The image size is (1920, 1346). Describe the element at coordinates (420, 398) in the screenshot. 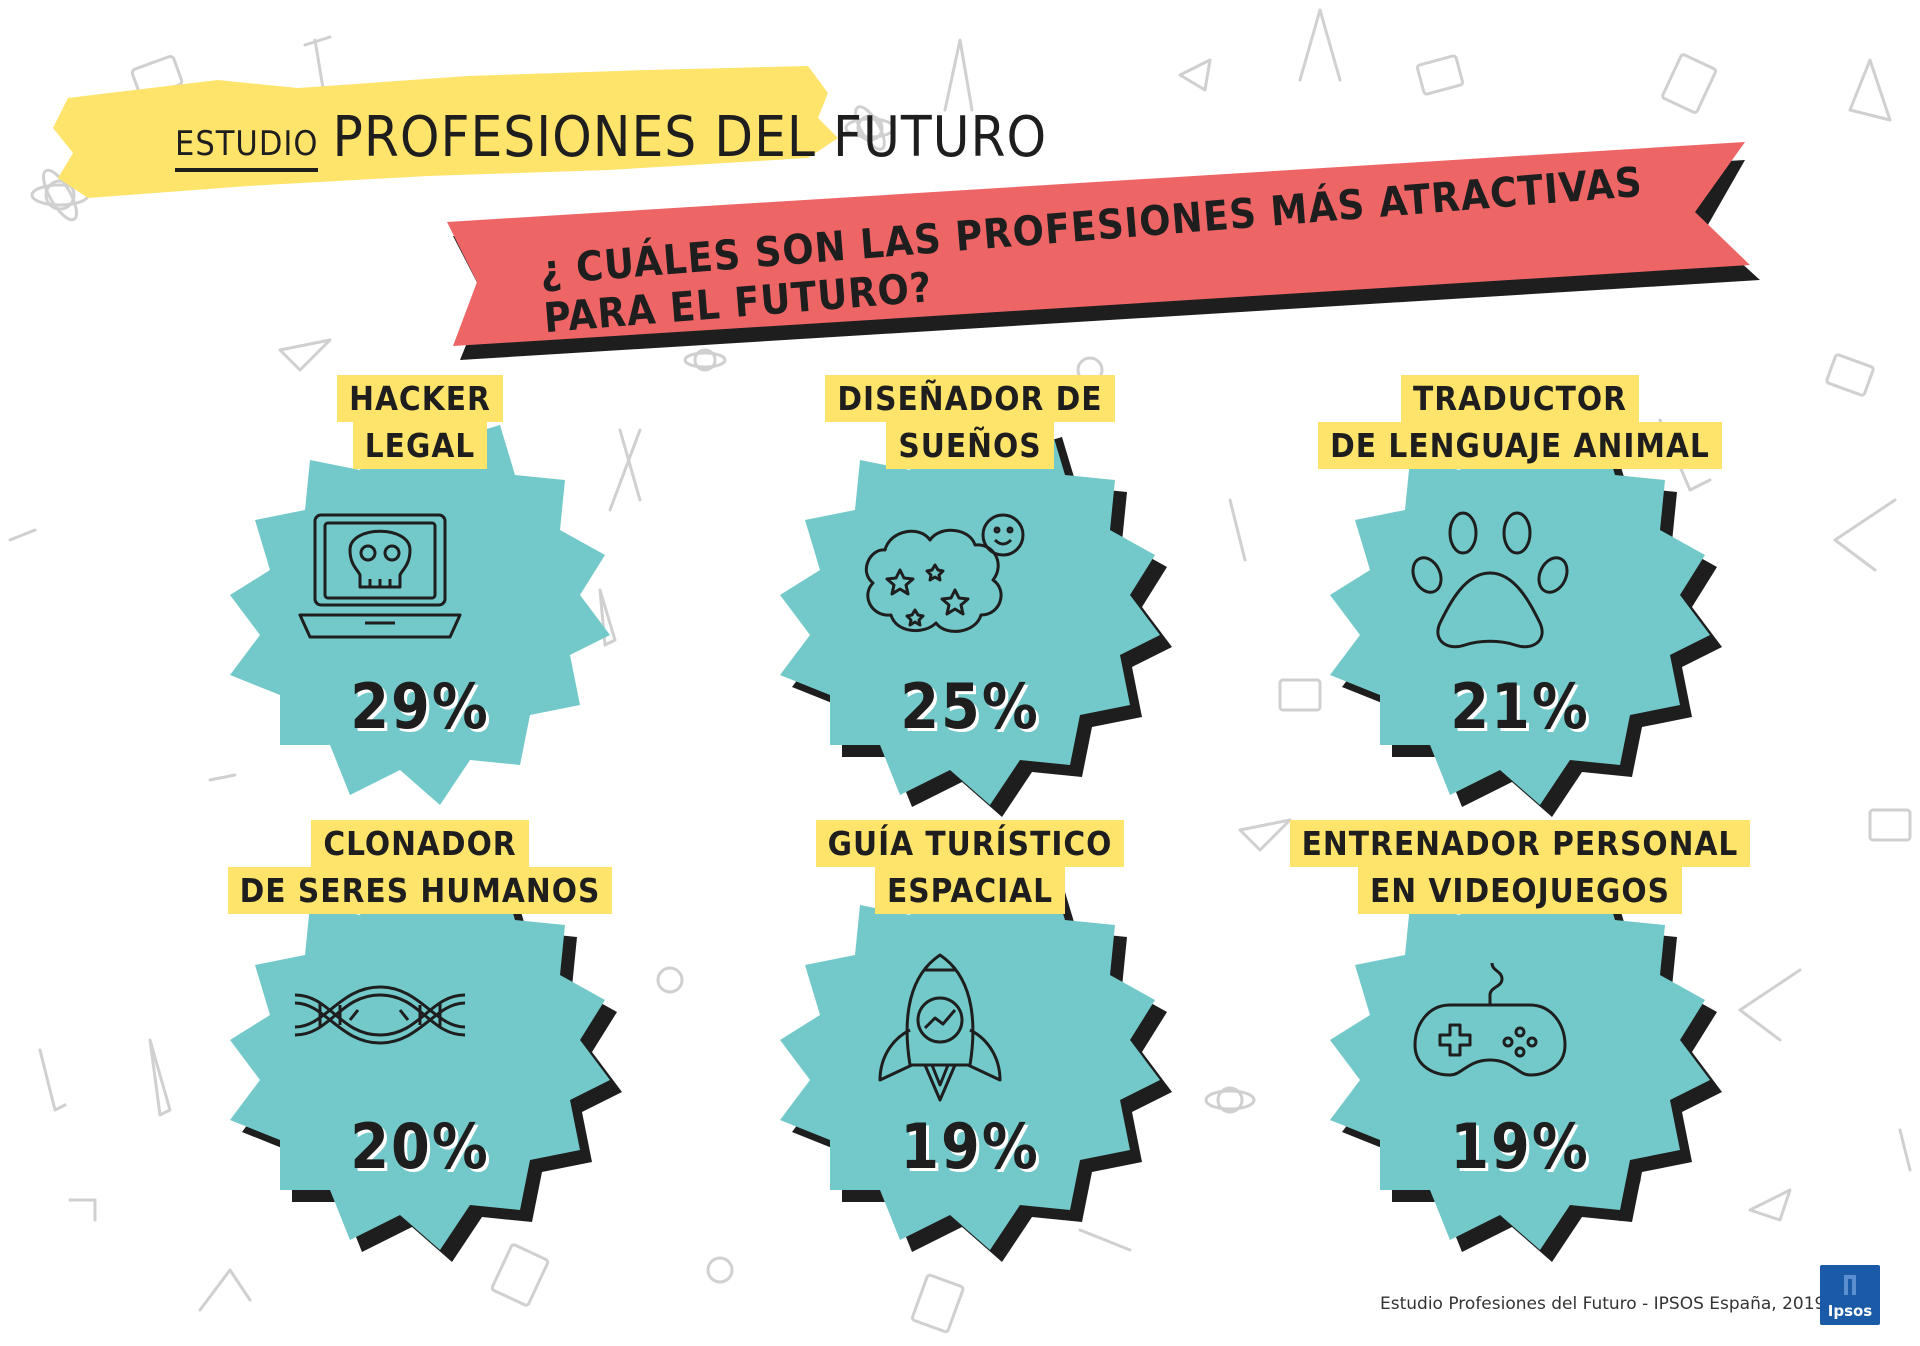

I see `label-line-1: HACKER` at that location.